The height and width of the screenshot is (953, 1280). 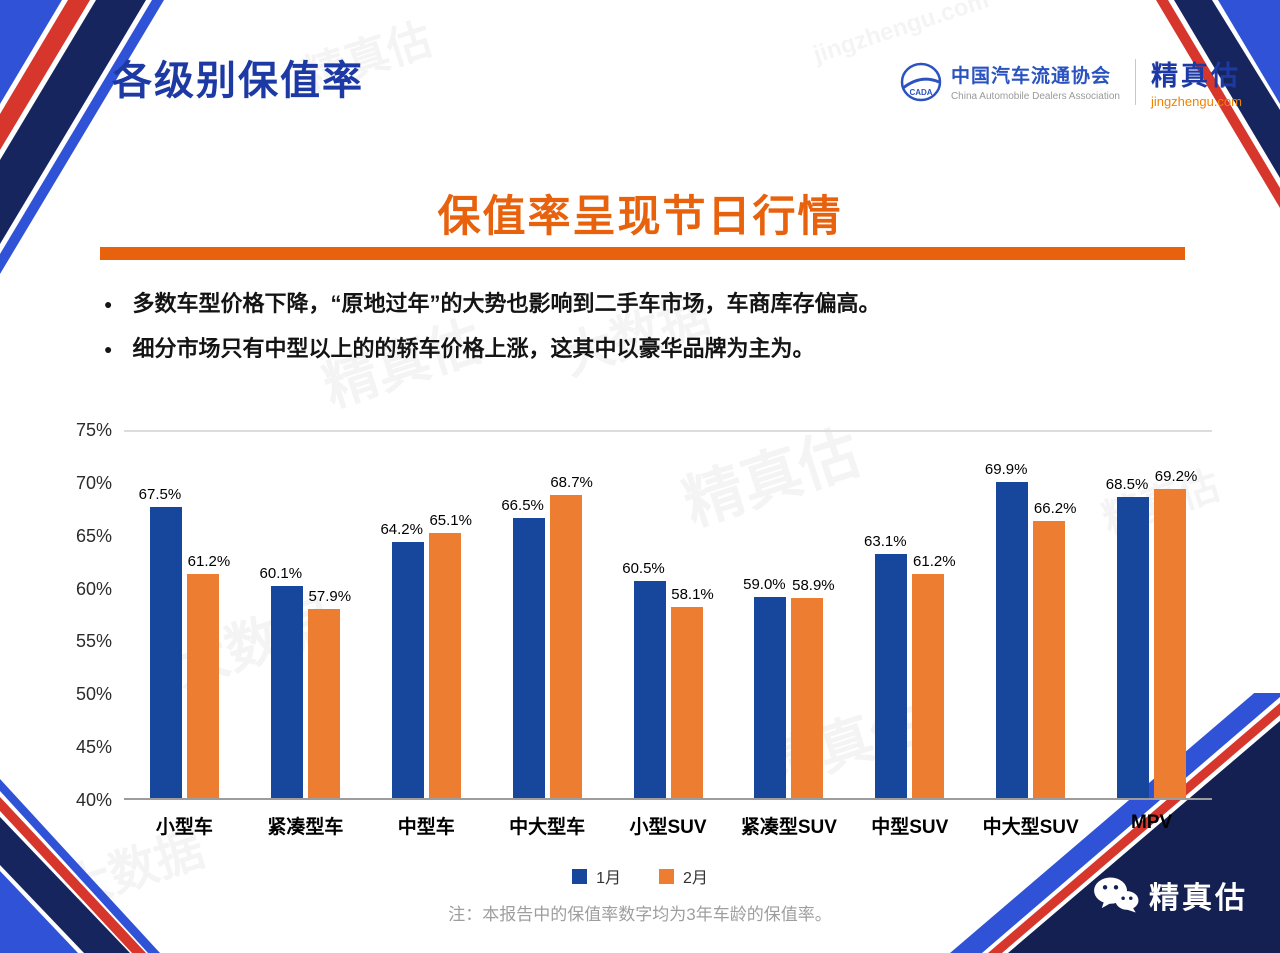 I want to click on bar-group-小型车: 67.5% 61.2% 小型车, so click(x=184, y=635).